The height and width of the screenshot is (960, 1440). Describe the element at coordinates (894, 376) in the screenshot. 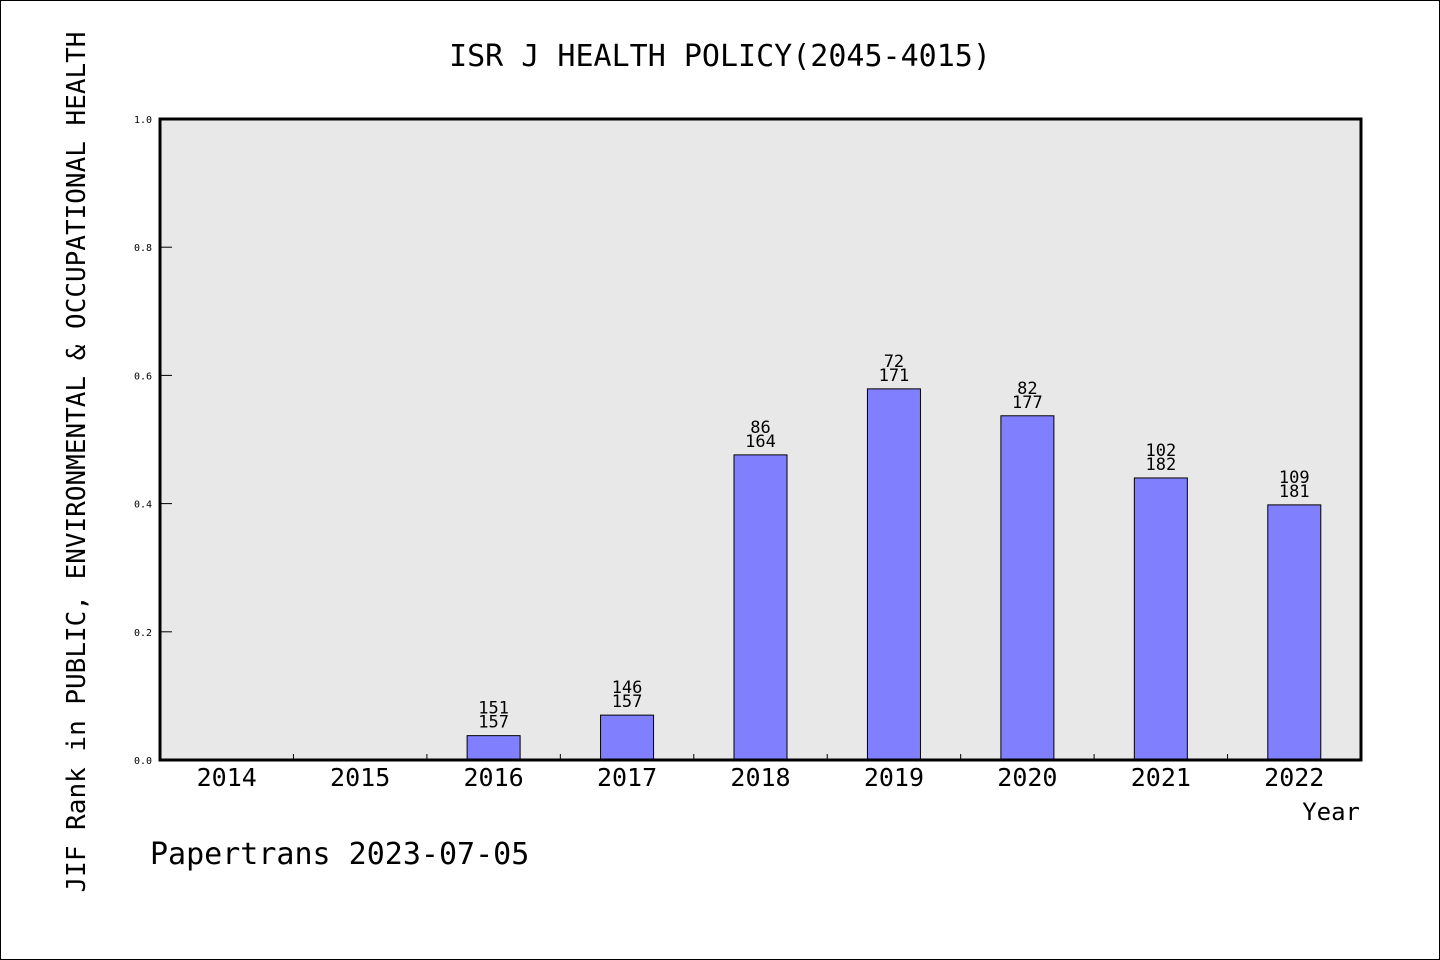

I see `bar-total-label: 171` at that location.